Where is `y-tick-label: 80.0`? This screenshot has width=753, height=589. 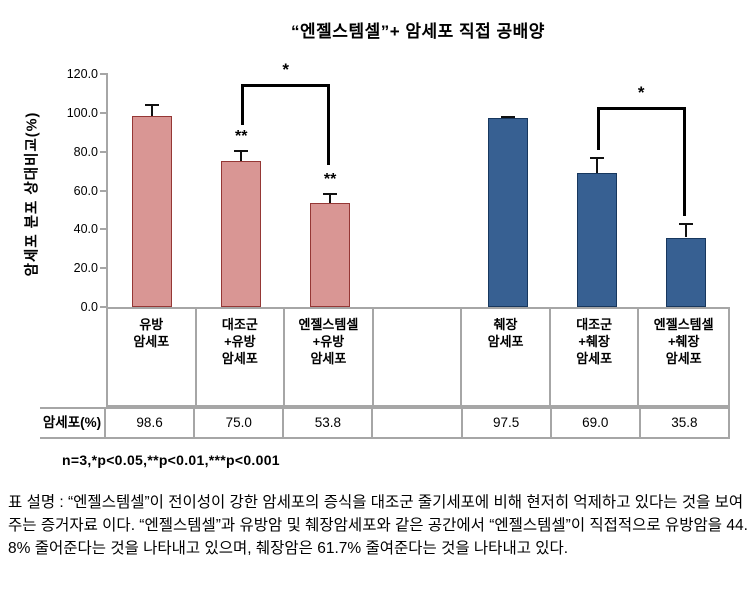 y-tick-label: 80.0 is located at coordinates (85, 151).